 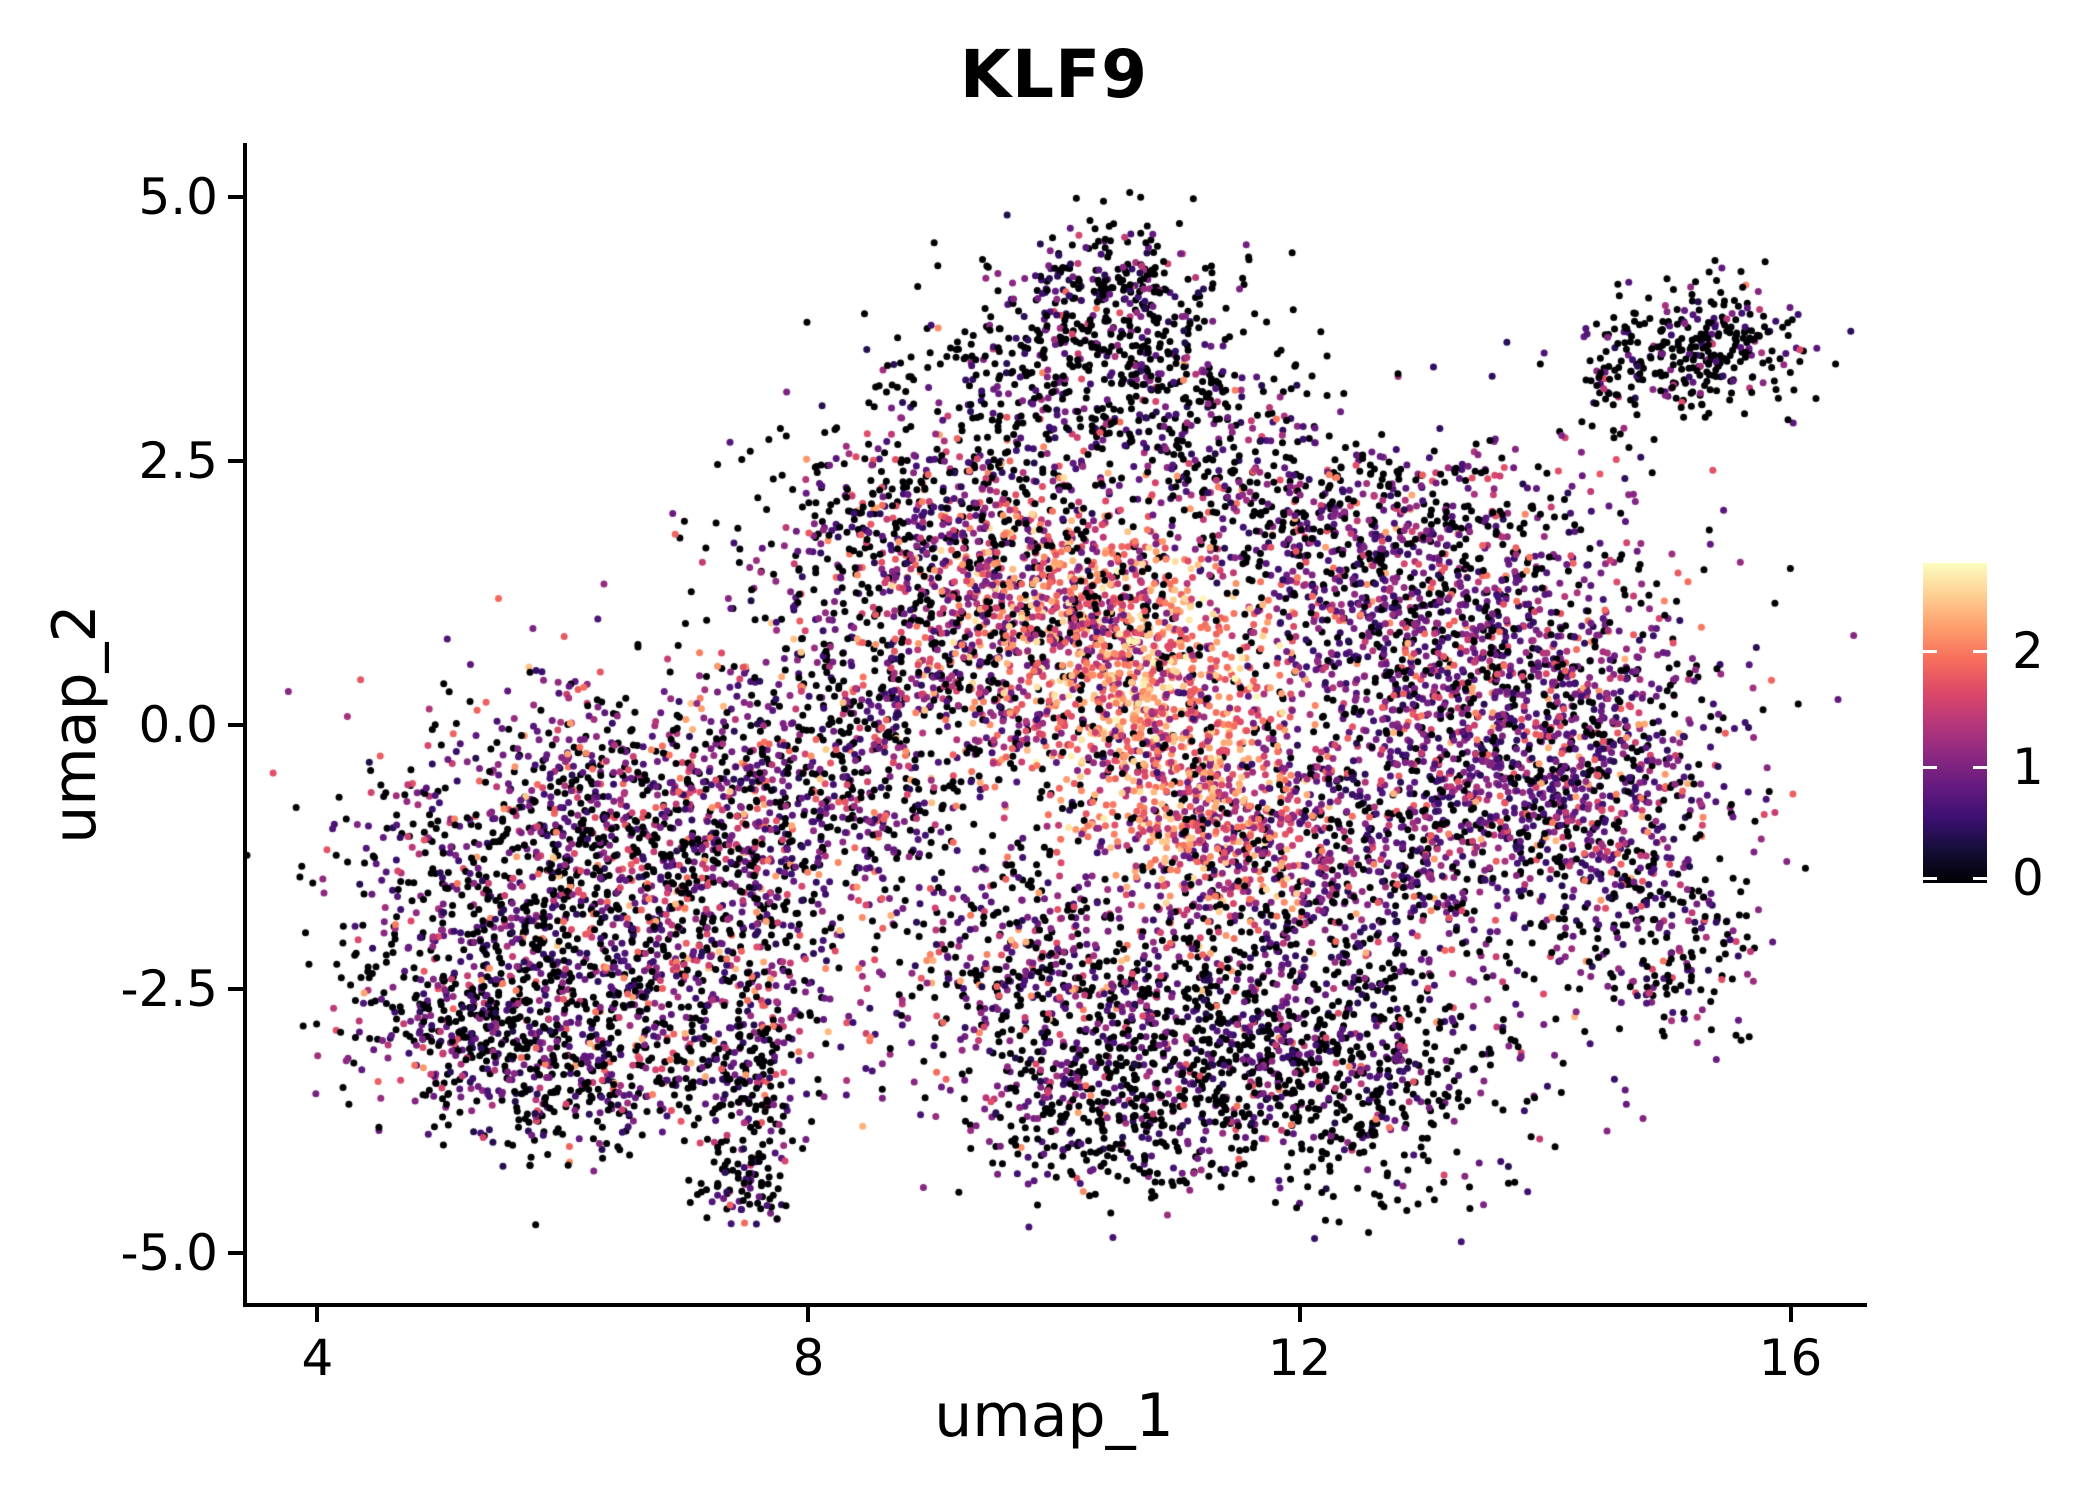 What do you see at coordinates (317, 1358) in the screenshot?
I see `x-tick-label: 4` at bounding box center [317, 1358].